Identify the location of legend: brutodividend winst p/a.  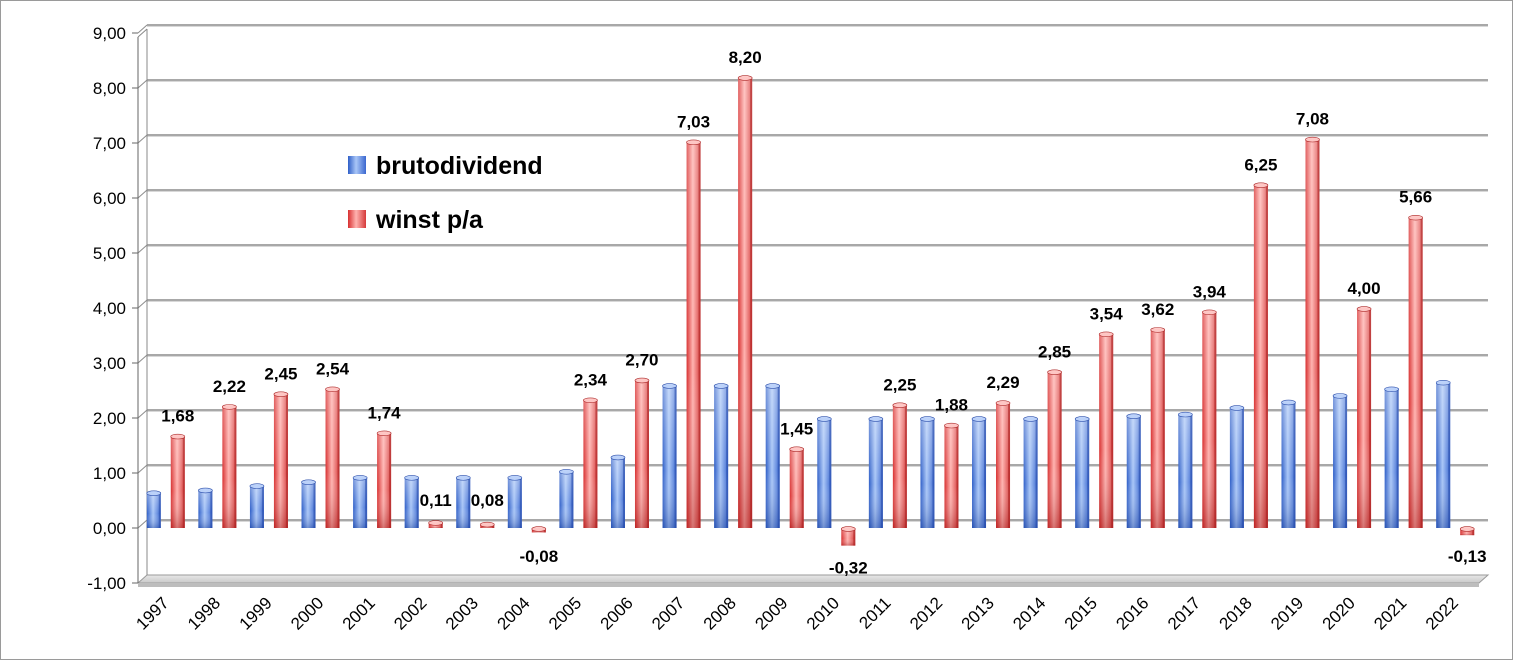
(445, 193).